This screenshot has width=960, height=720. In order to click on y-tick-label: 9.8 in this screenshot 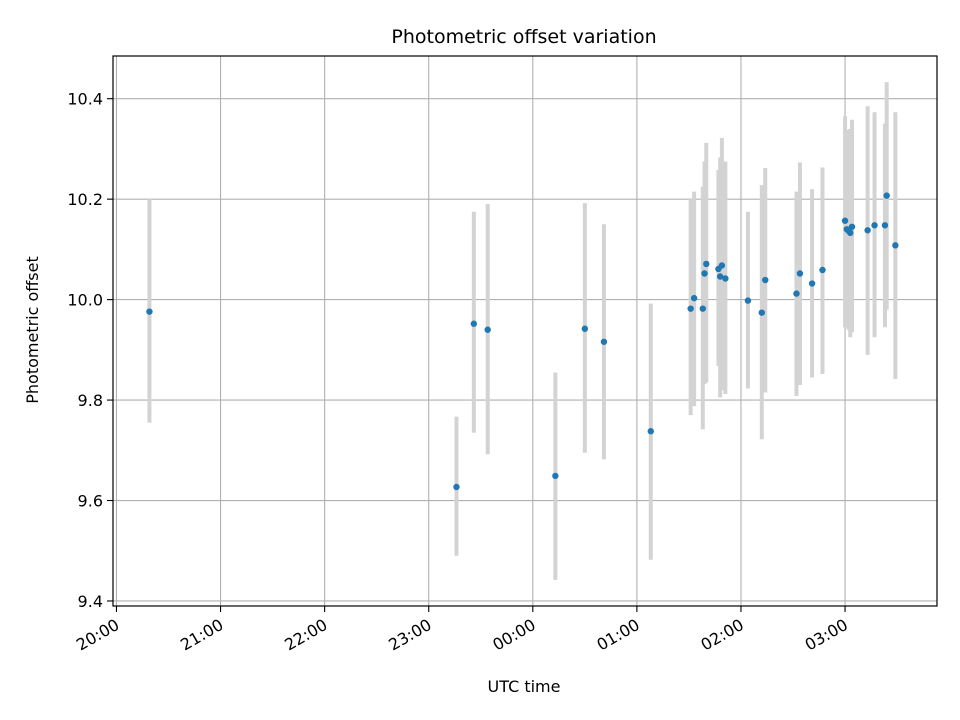, I will do `click(90, 400)`.